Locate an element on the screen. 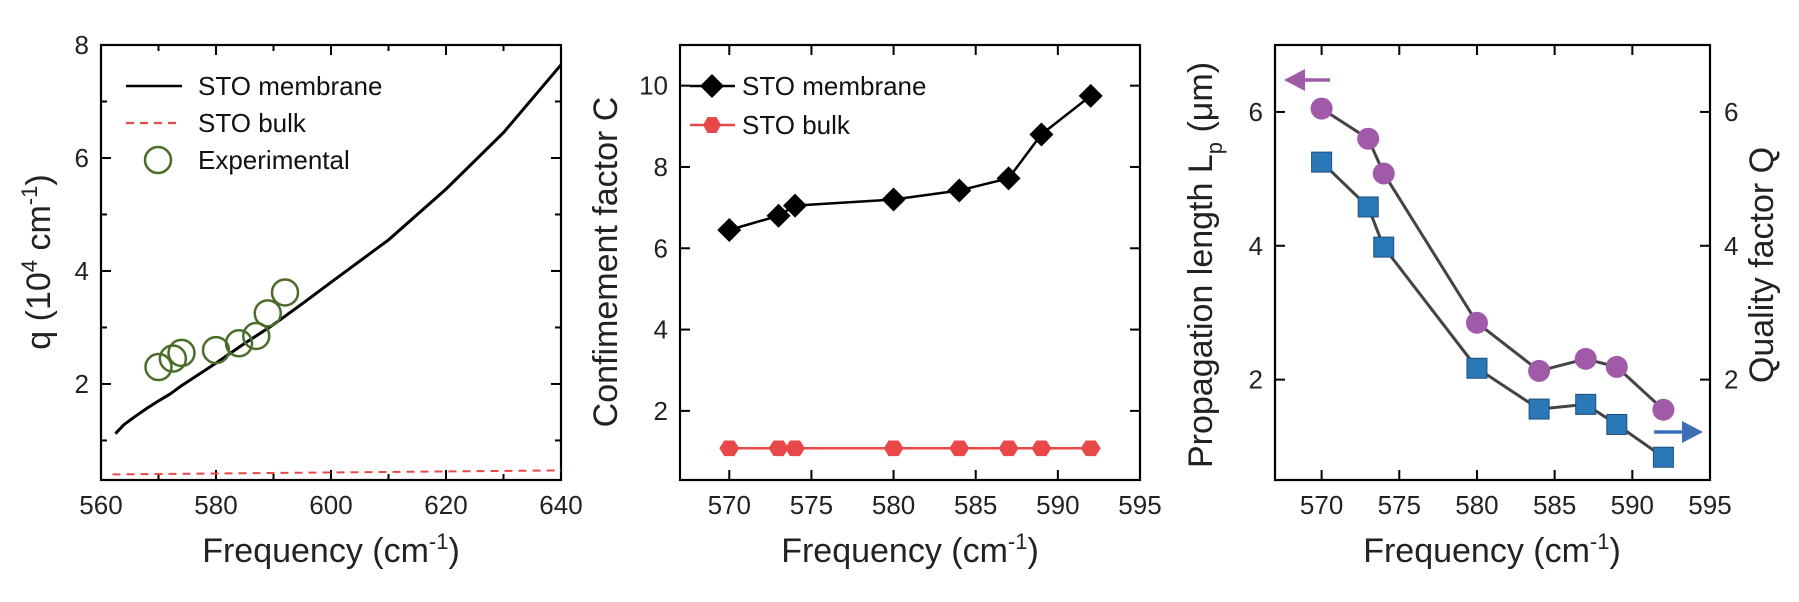 The image size is (1799, 602). right-y-axis-ticks: 2 4 6 is located at coordinates (1719, 246).